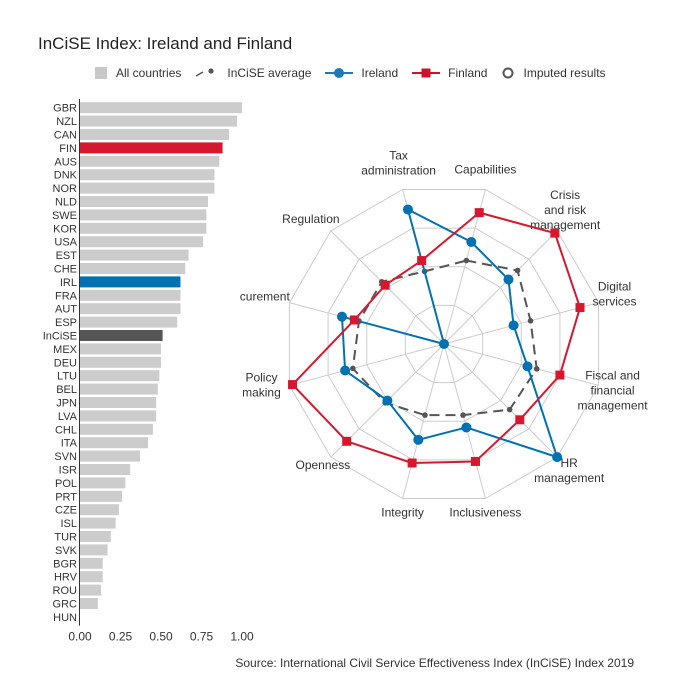 Image resolution: width=700 pixels, height=700 pixels. What do you see at coordinates (66, 323) in the screenshot?
I see `bar-category-label: ESP` at bounding box center [66, 323].